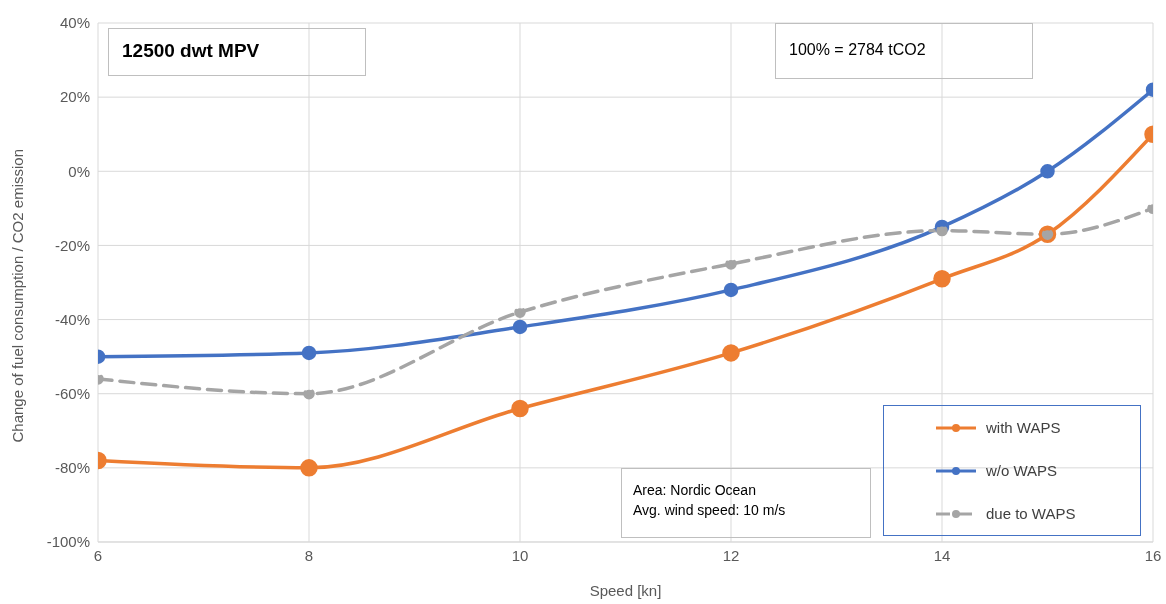  I want to click on annotation: Area: Nordic Ocean Avg. wind speed: 10 m/s, so click(709, 500).